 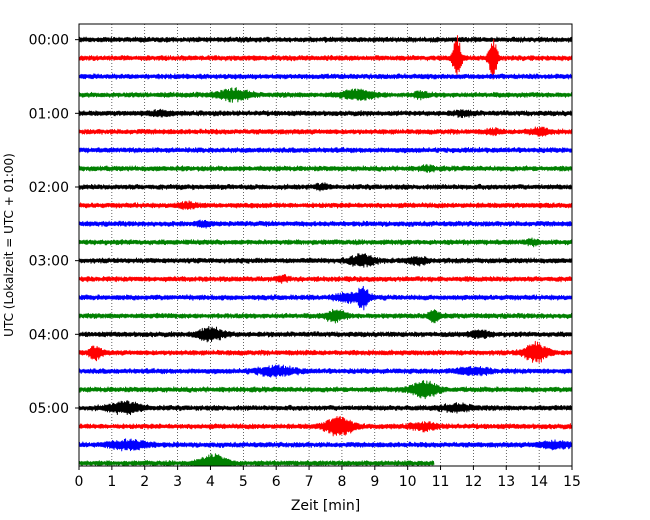 I want to click on x-tick-label: 2, so click(x=144, y=482).